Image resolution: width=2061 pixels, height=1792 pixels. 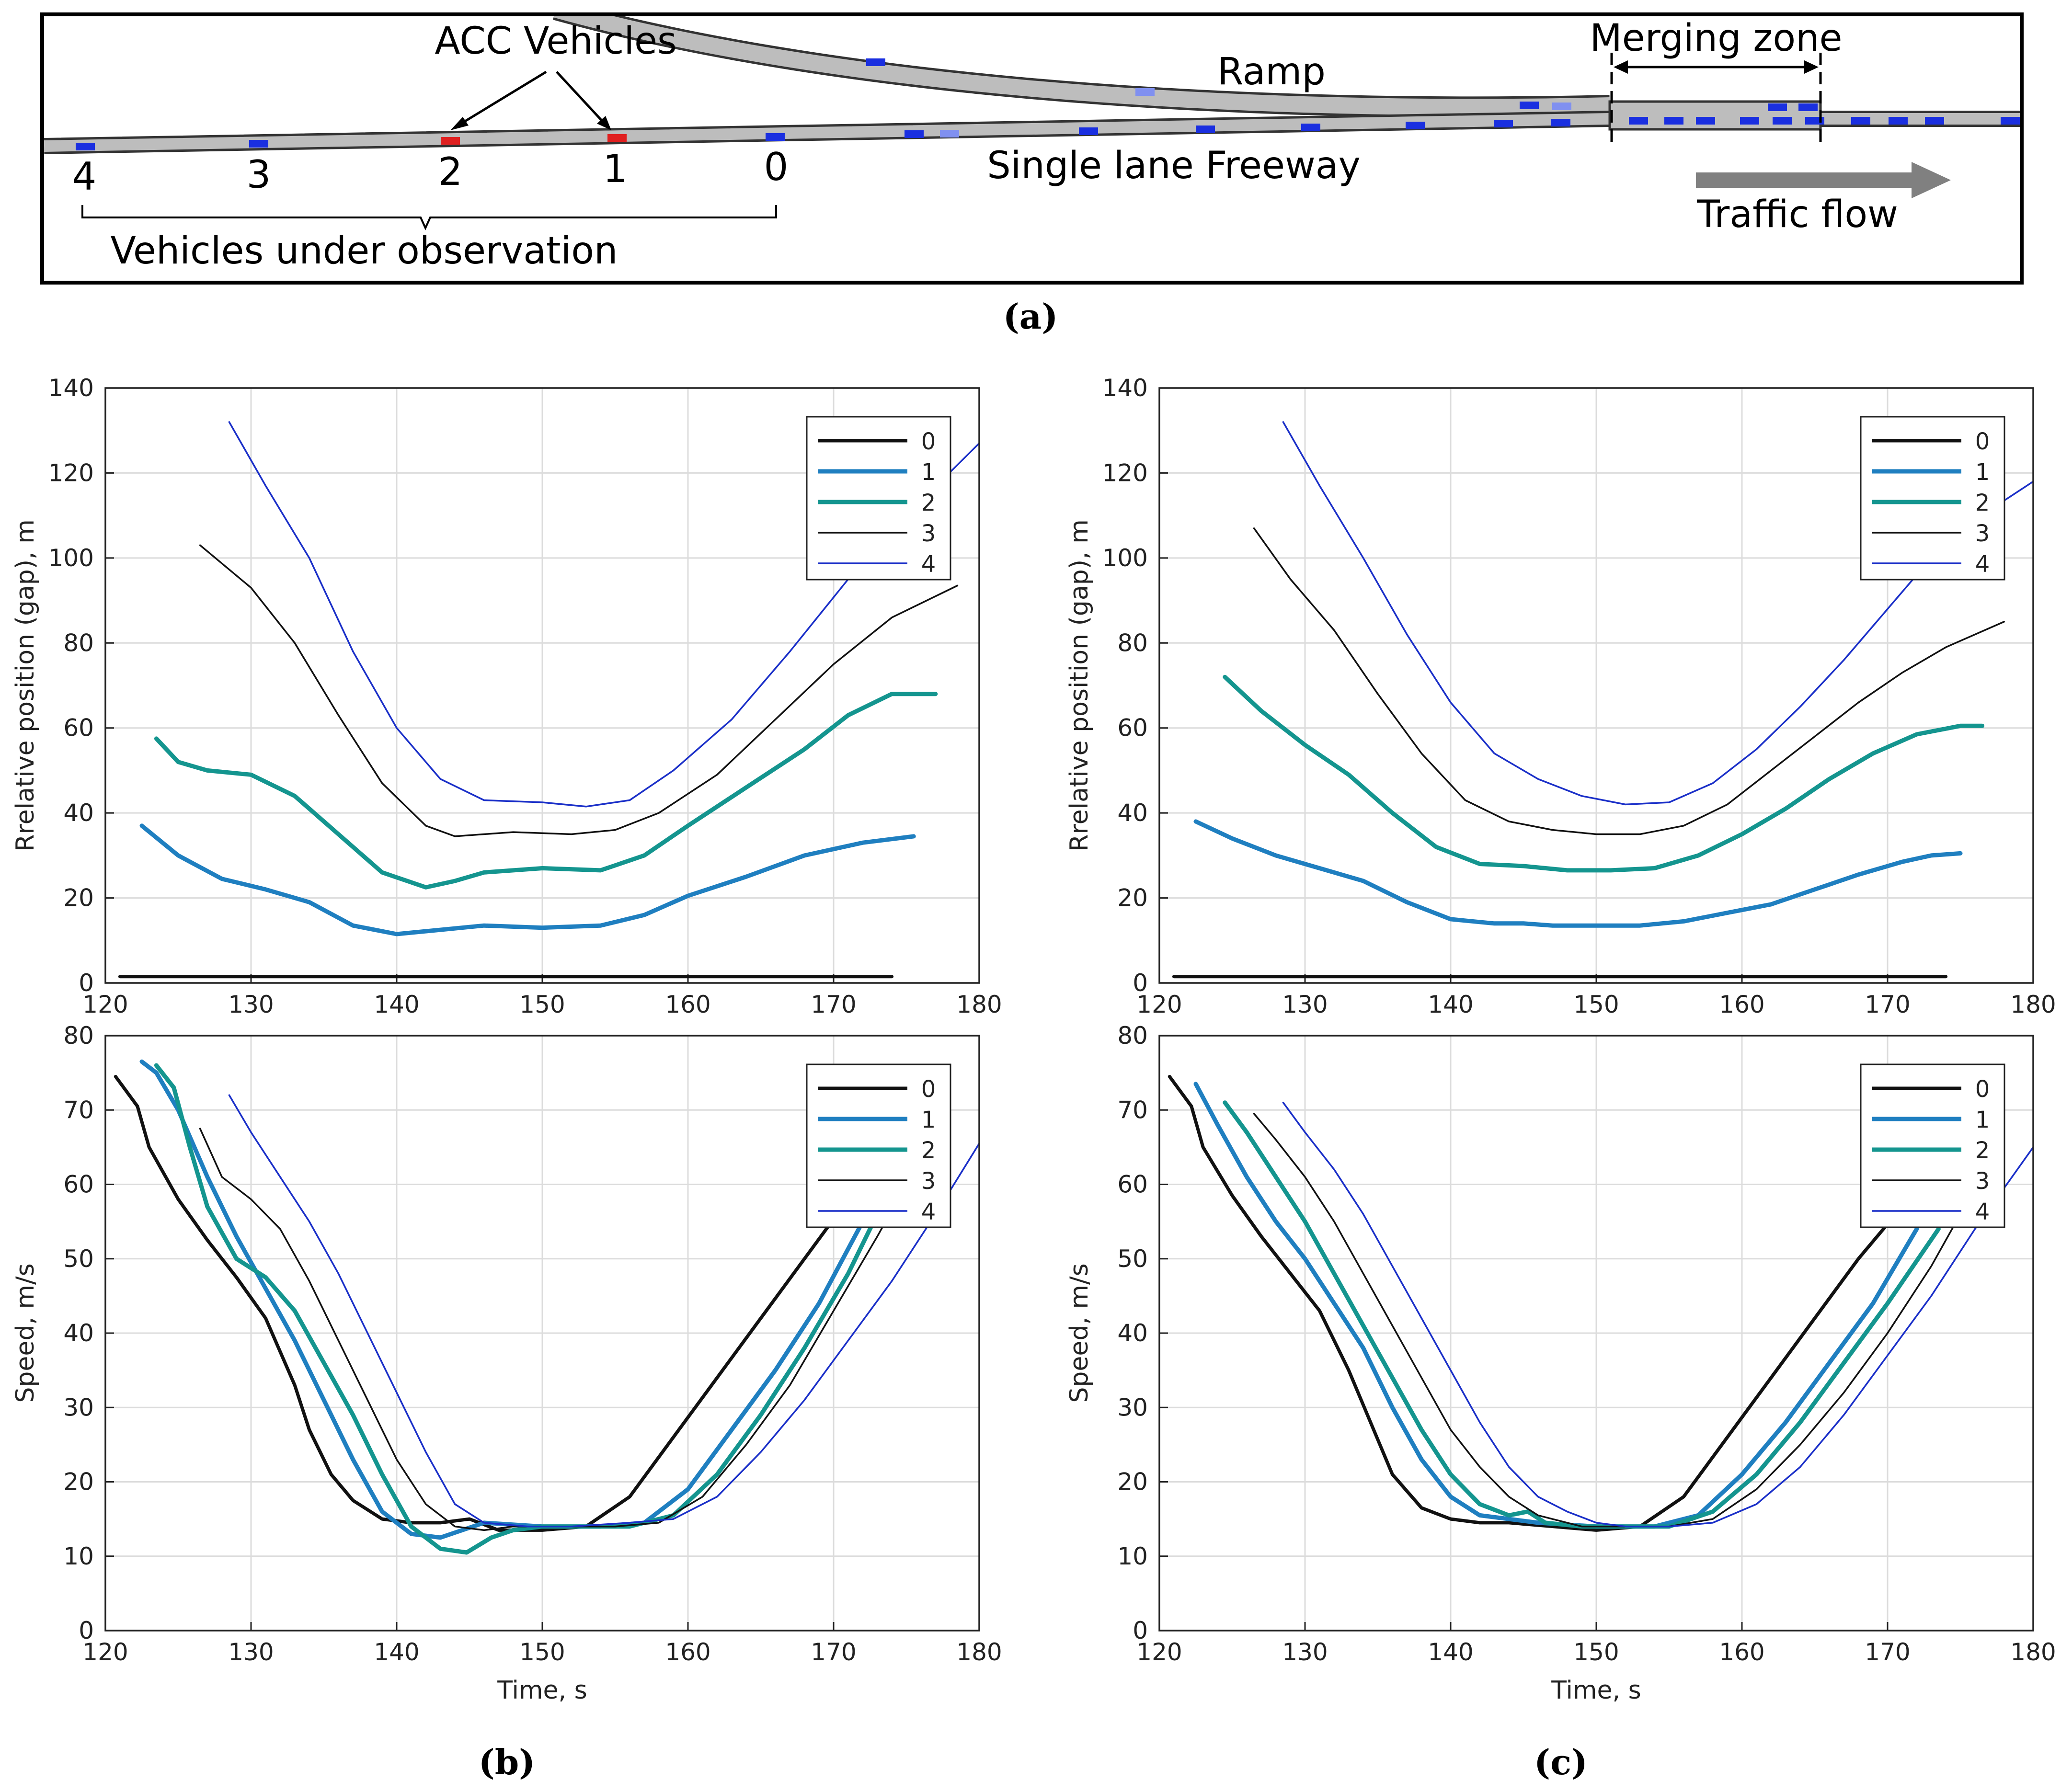 I want to click on panel-b-label: (b), so click(x=507, y=1762).